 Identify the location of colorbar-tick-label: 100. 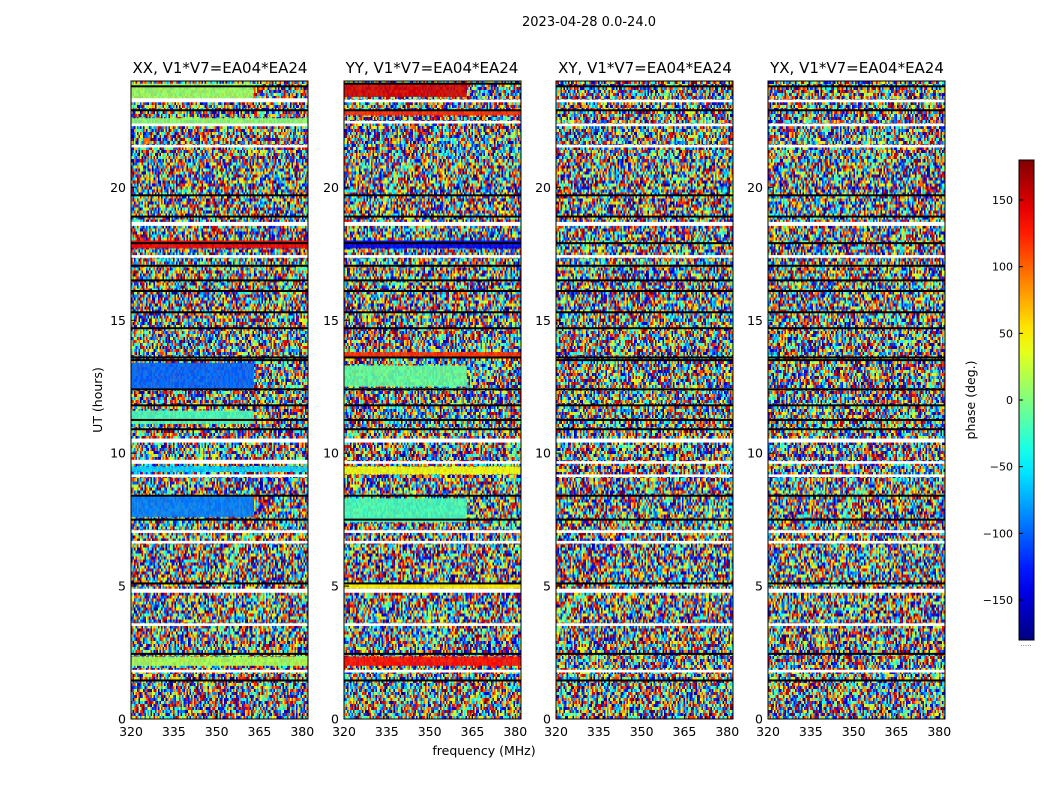
(1002, 267).